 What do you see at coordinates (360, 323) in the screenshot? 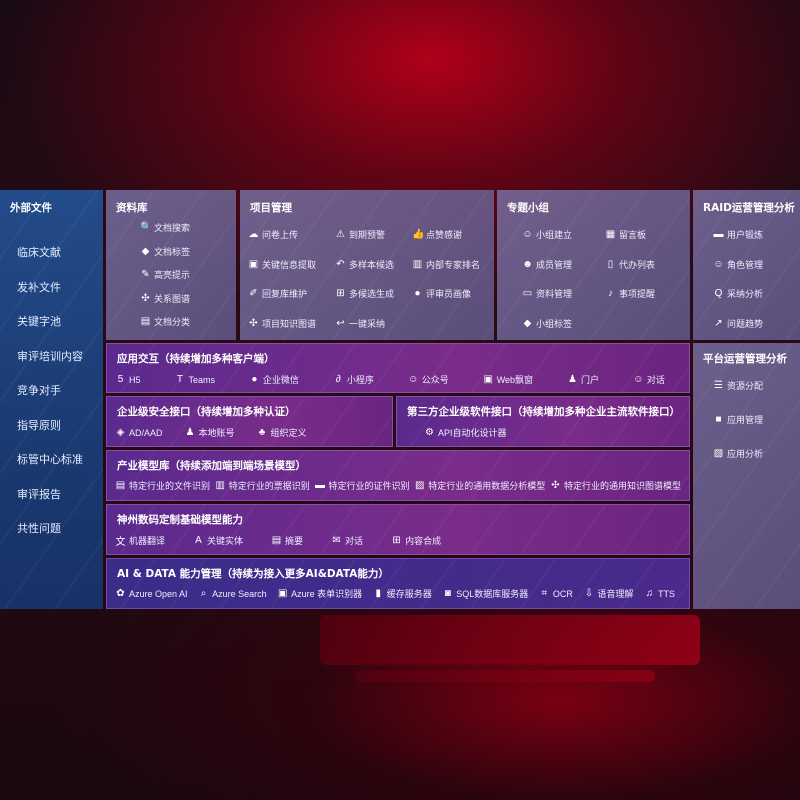
I see `project-item: ↩ 一键采纳` at bounding box center [360, 323].